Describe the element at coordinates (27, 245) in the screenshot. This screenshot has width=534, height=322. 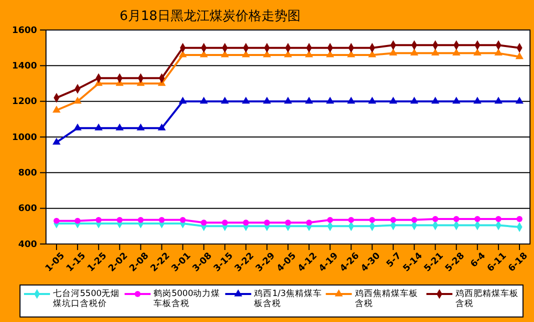
I see `y-tick-label: 400` at that location.